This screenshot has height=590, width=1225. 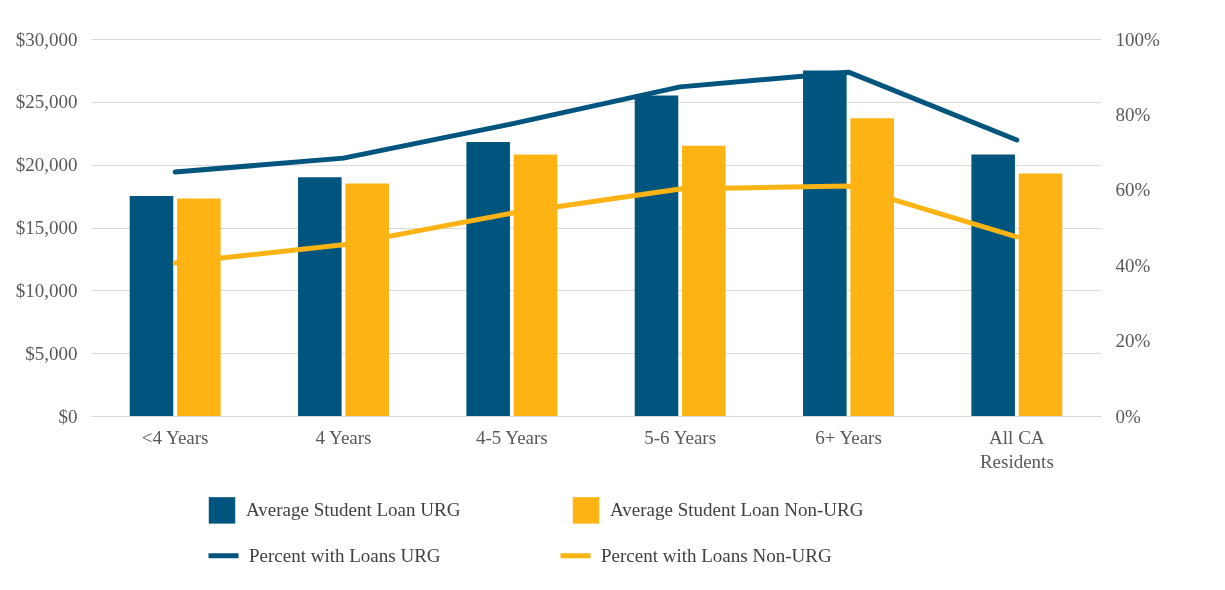 What do you see at coordinates (46, 102) in the screenshot?
I see `y-tick-label: $25,000` at bounding box center [46, 102].